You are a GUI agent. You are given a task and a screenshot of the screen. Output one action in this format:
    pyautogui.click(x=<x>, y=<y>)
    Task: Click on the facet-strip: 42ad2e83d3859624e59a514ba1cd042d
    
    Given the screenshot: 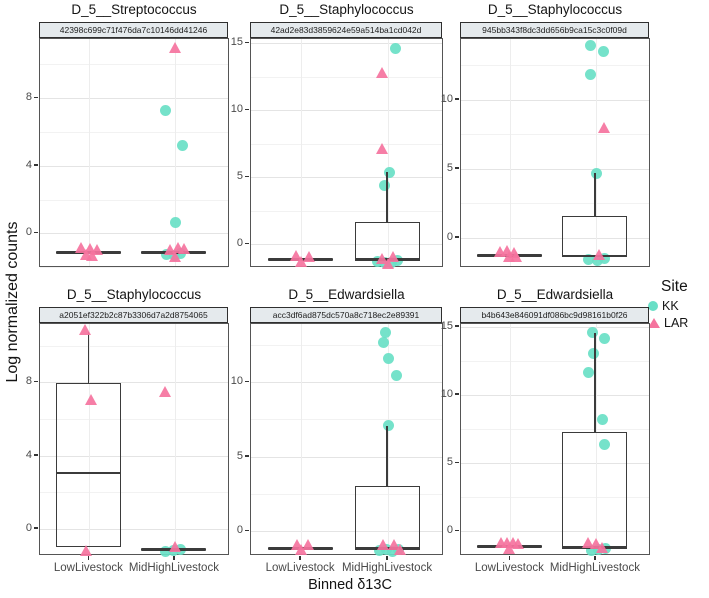 What is the action you would take?
    pyautogui.click(x=346, y=30)
    